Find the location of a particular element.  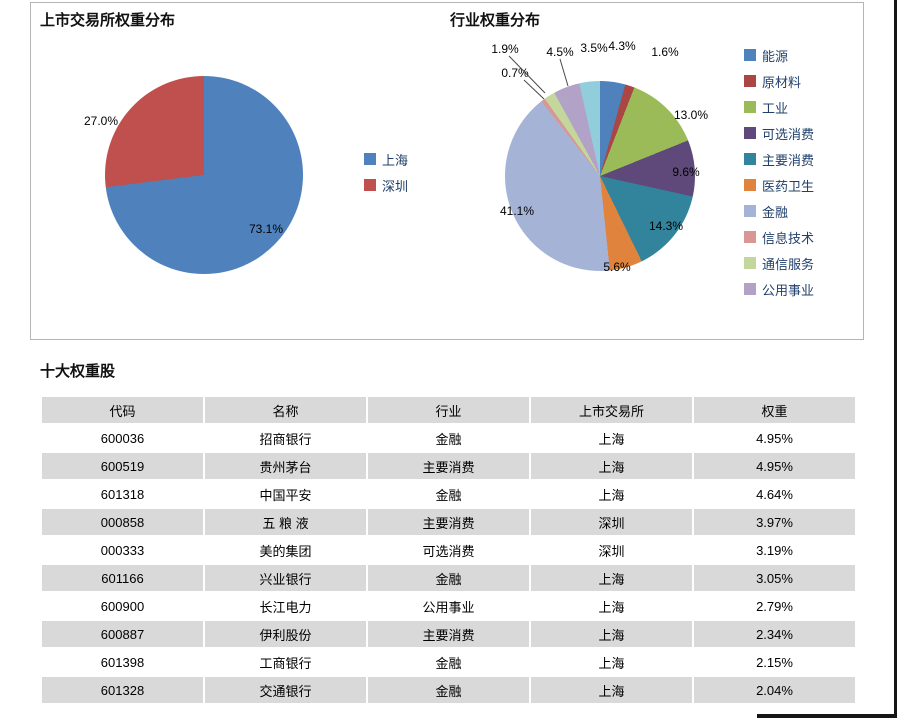

legend-item: 深圳 is located at coordinates (386, 185).